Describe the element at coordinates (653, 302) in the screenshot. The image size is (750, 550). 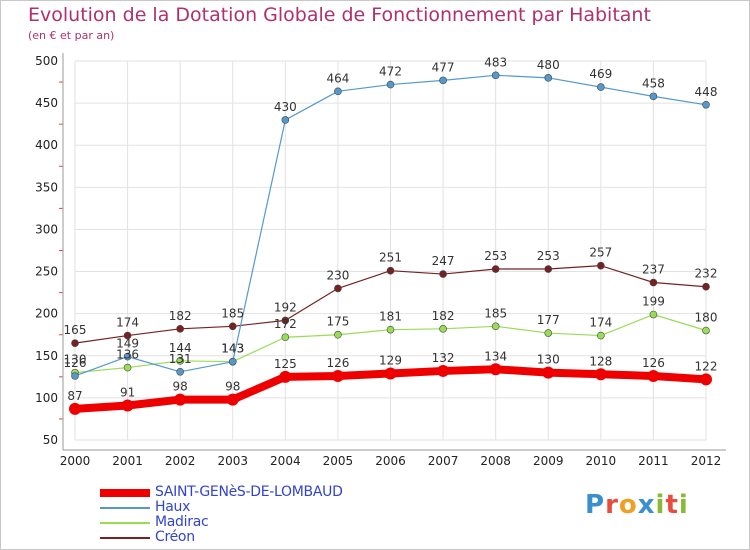
I see `series-2-data-label: 199` at that location.